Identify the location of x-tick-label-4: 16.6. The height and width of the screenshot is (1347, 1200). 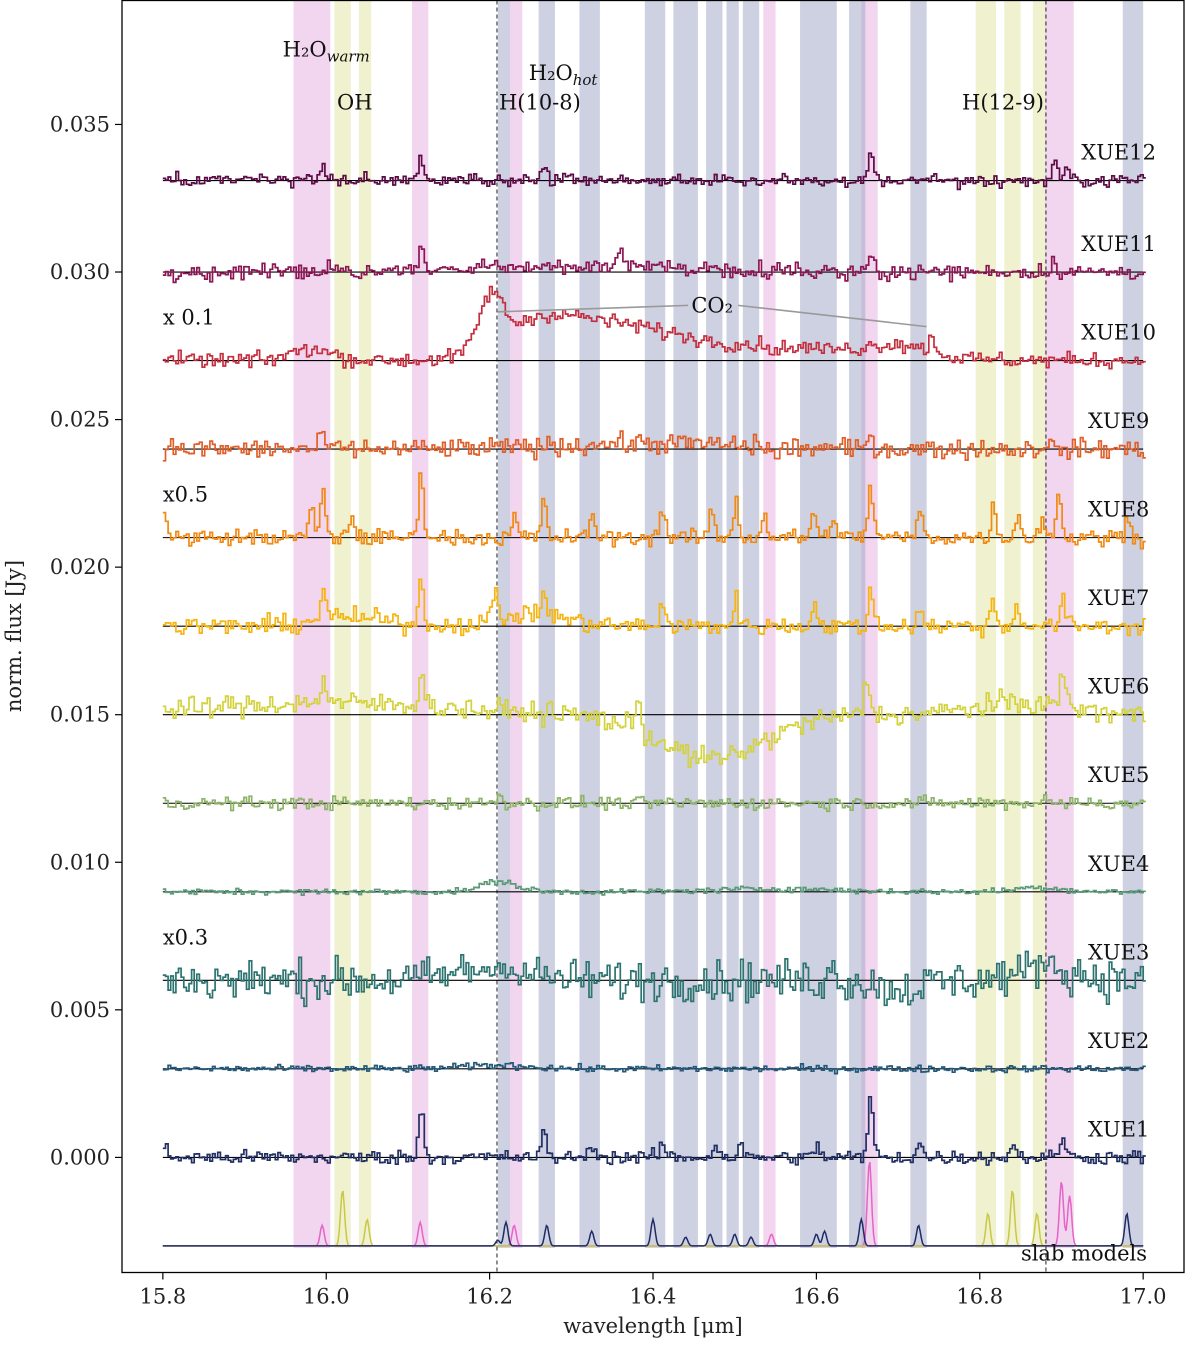
(816, 1297).